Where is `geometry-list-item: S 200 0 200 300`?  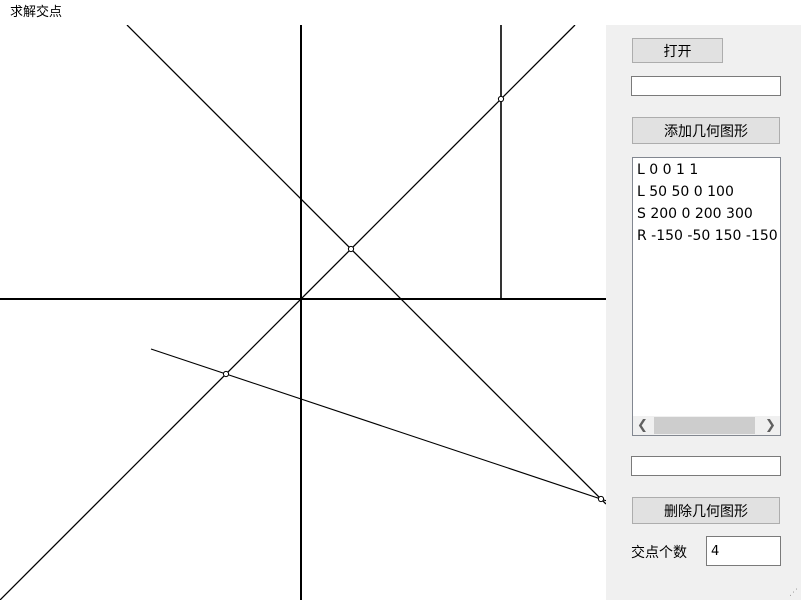
geometry-list-item: S 200 0 200 300 is located at coordinates (695, 214).